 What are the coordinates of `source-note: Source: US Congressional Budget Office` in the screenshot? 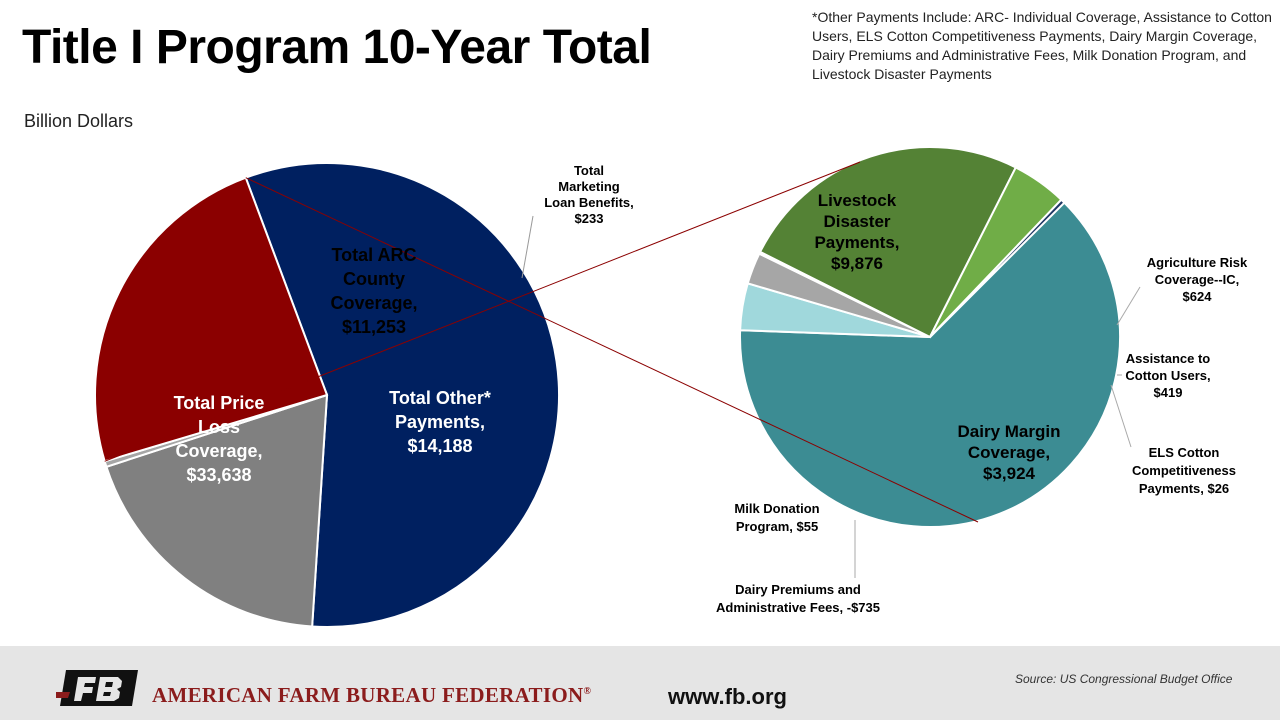 It's located at (1124, 679).